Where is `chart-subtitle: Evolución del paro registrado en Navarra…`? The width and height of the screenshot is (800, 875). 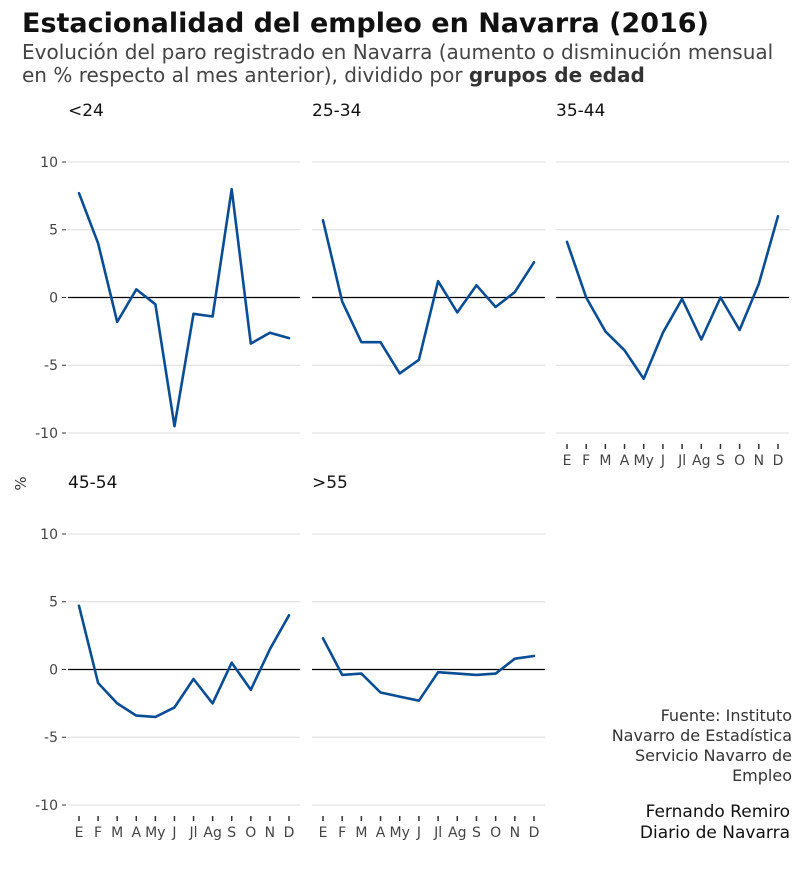
chart-subtitle: Evolución del paro registrado en Navarra… is located at coordinates (407, 64).